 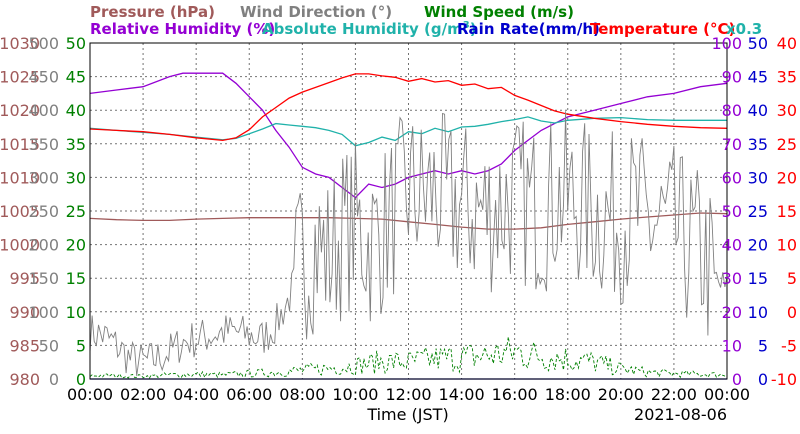 I want to click on title-absolute-humidity-sup: 3, so click(x=466, y=25).